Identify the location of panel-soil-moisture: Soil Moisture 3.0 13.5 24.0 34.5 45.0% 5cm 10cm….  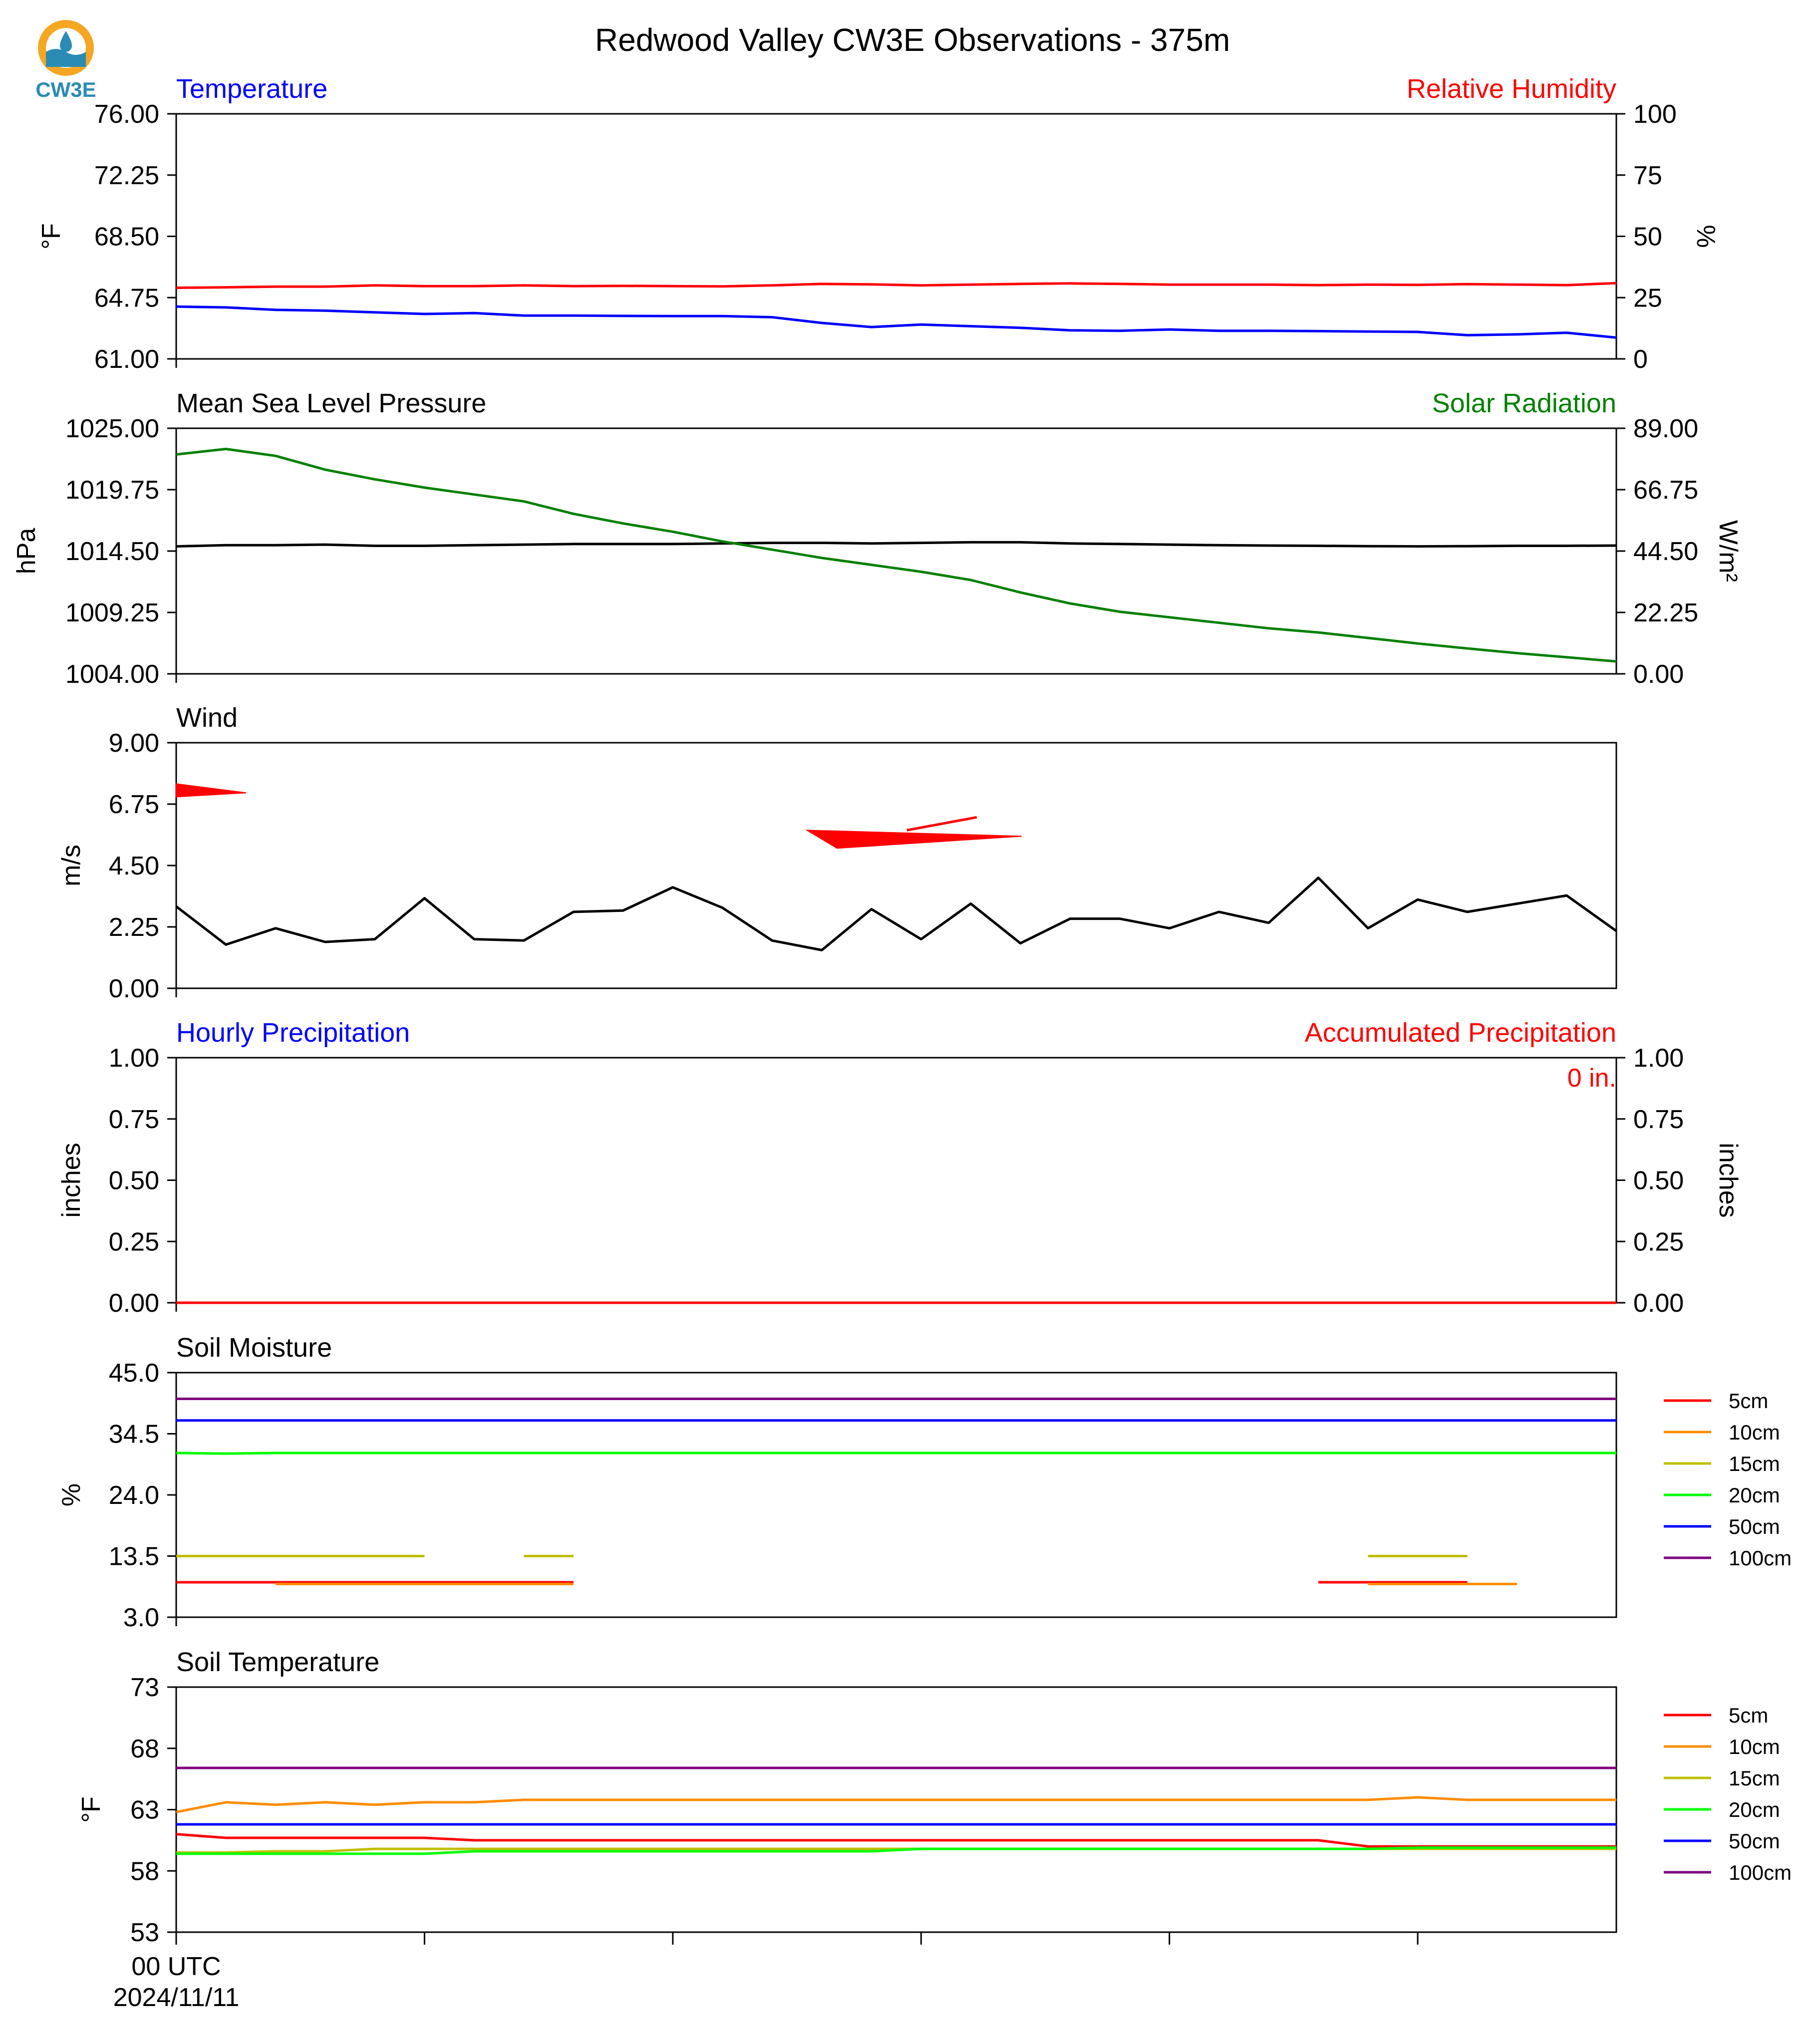
(924, 1482).